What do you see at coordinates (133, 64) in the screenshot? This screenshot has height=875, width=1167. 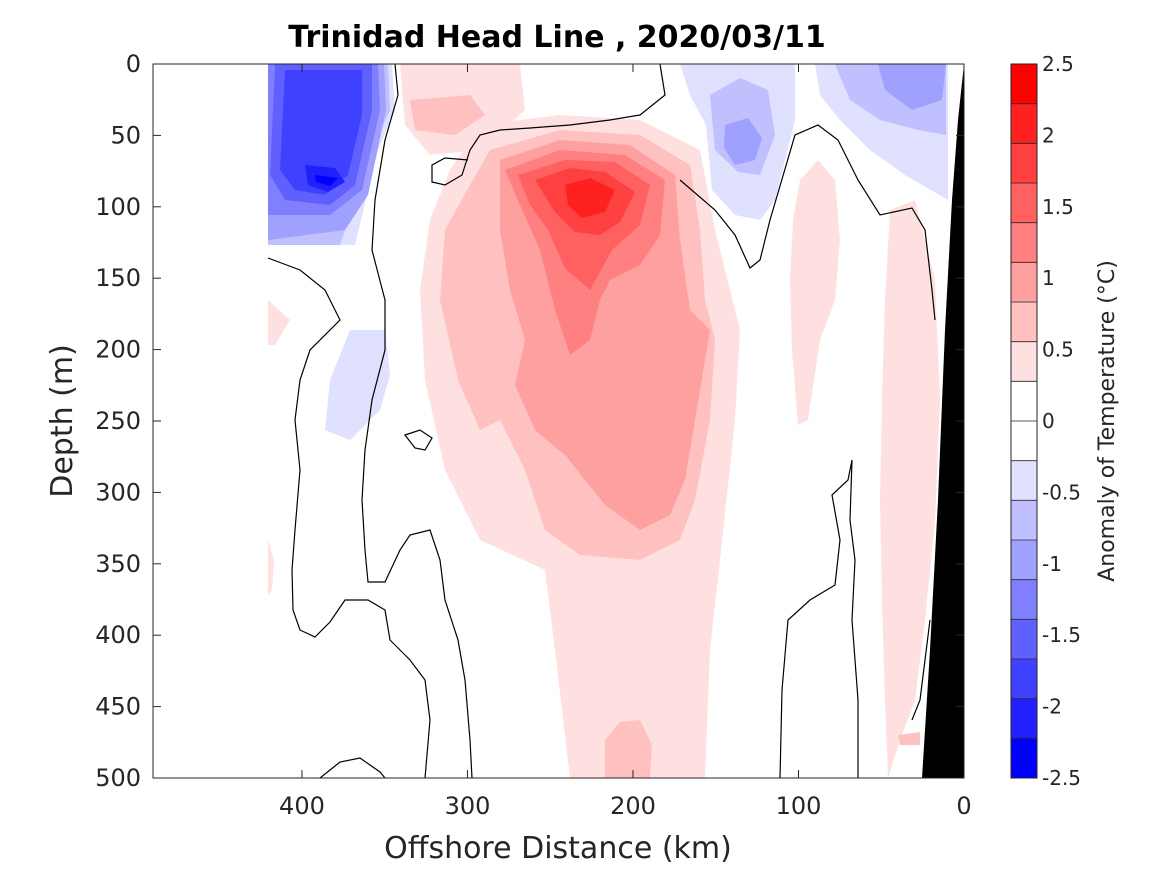 I see `y-tick-label: 0` at bounding box center [133, 64].